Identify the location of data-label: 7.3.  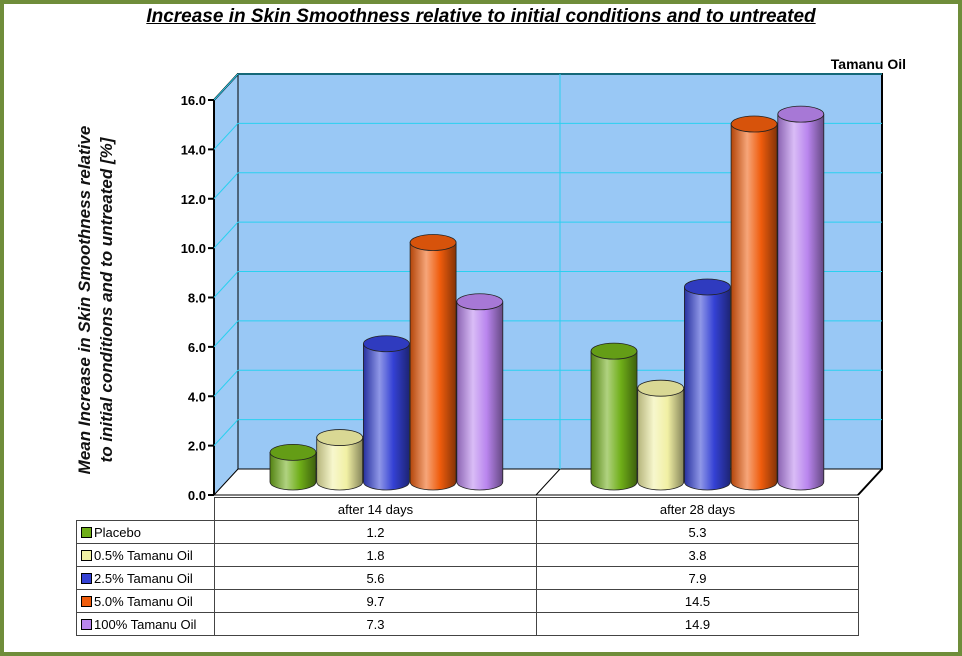
(375, 624).